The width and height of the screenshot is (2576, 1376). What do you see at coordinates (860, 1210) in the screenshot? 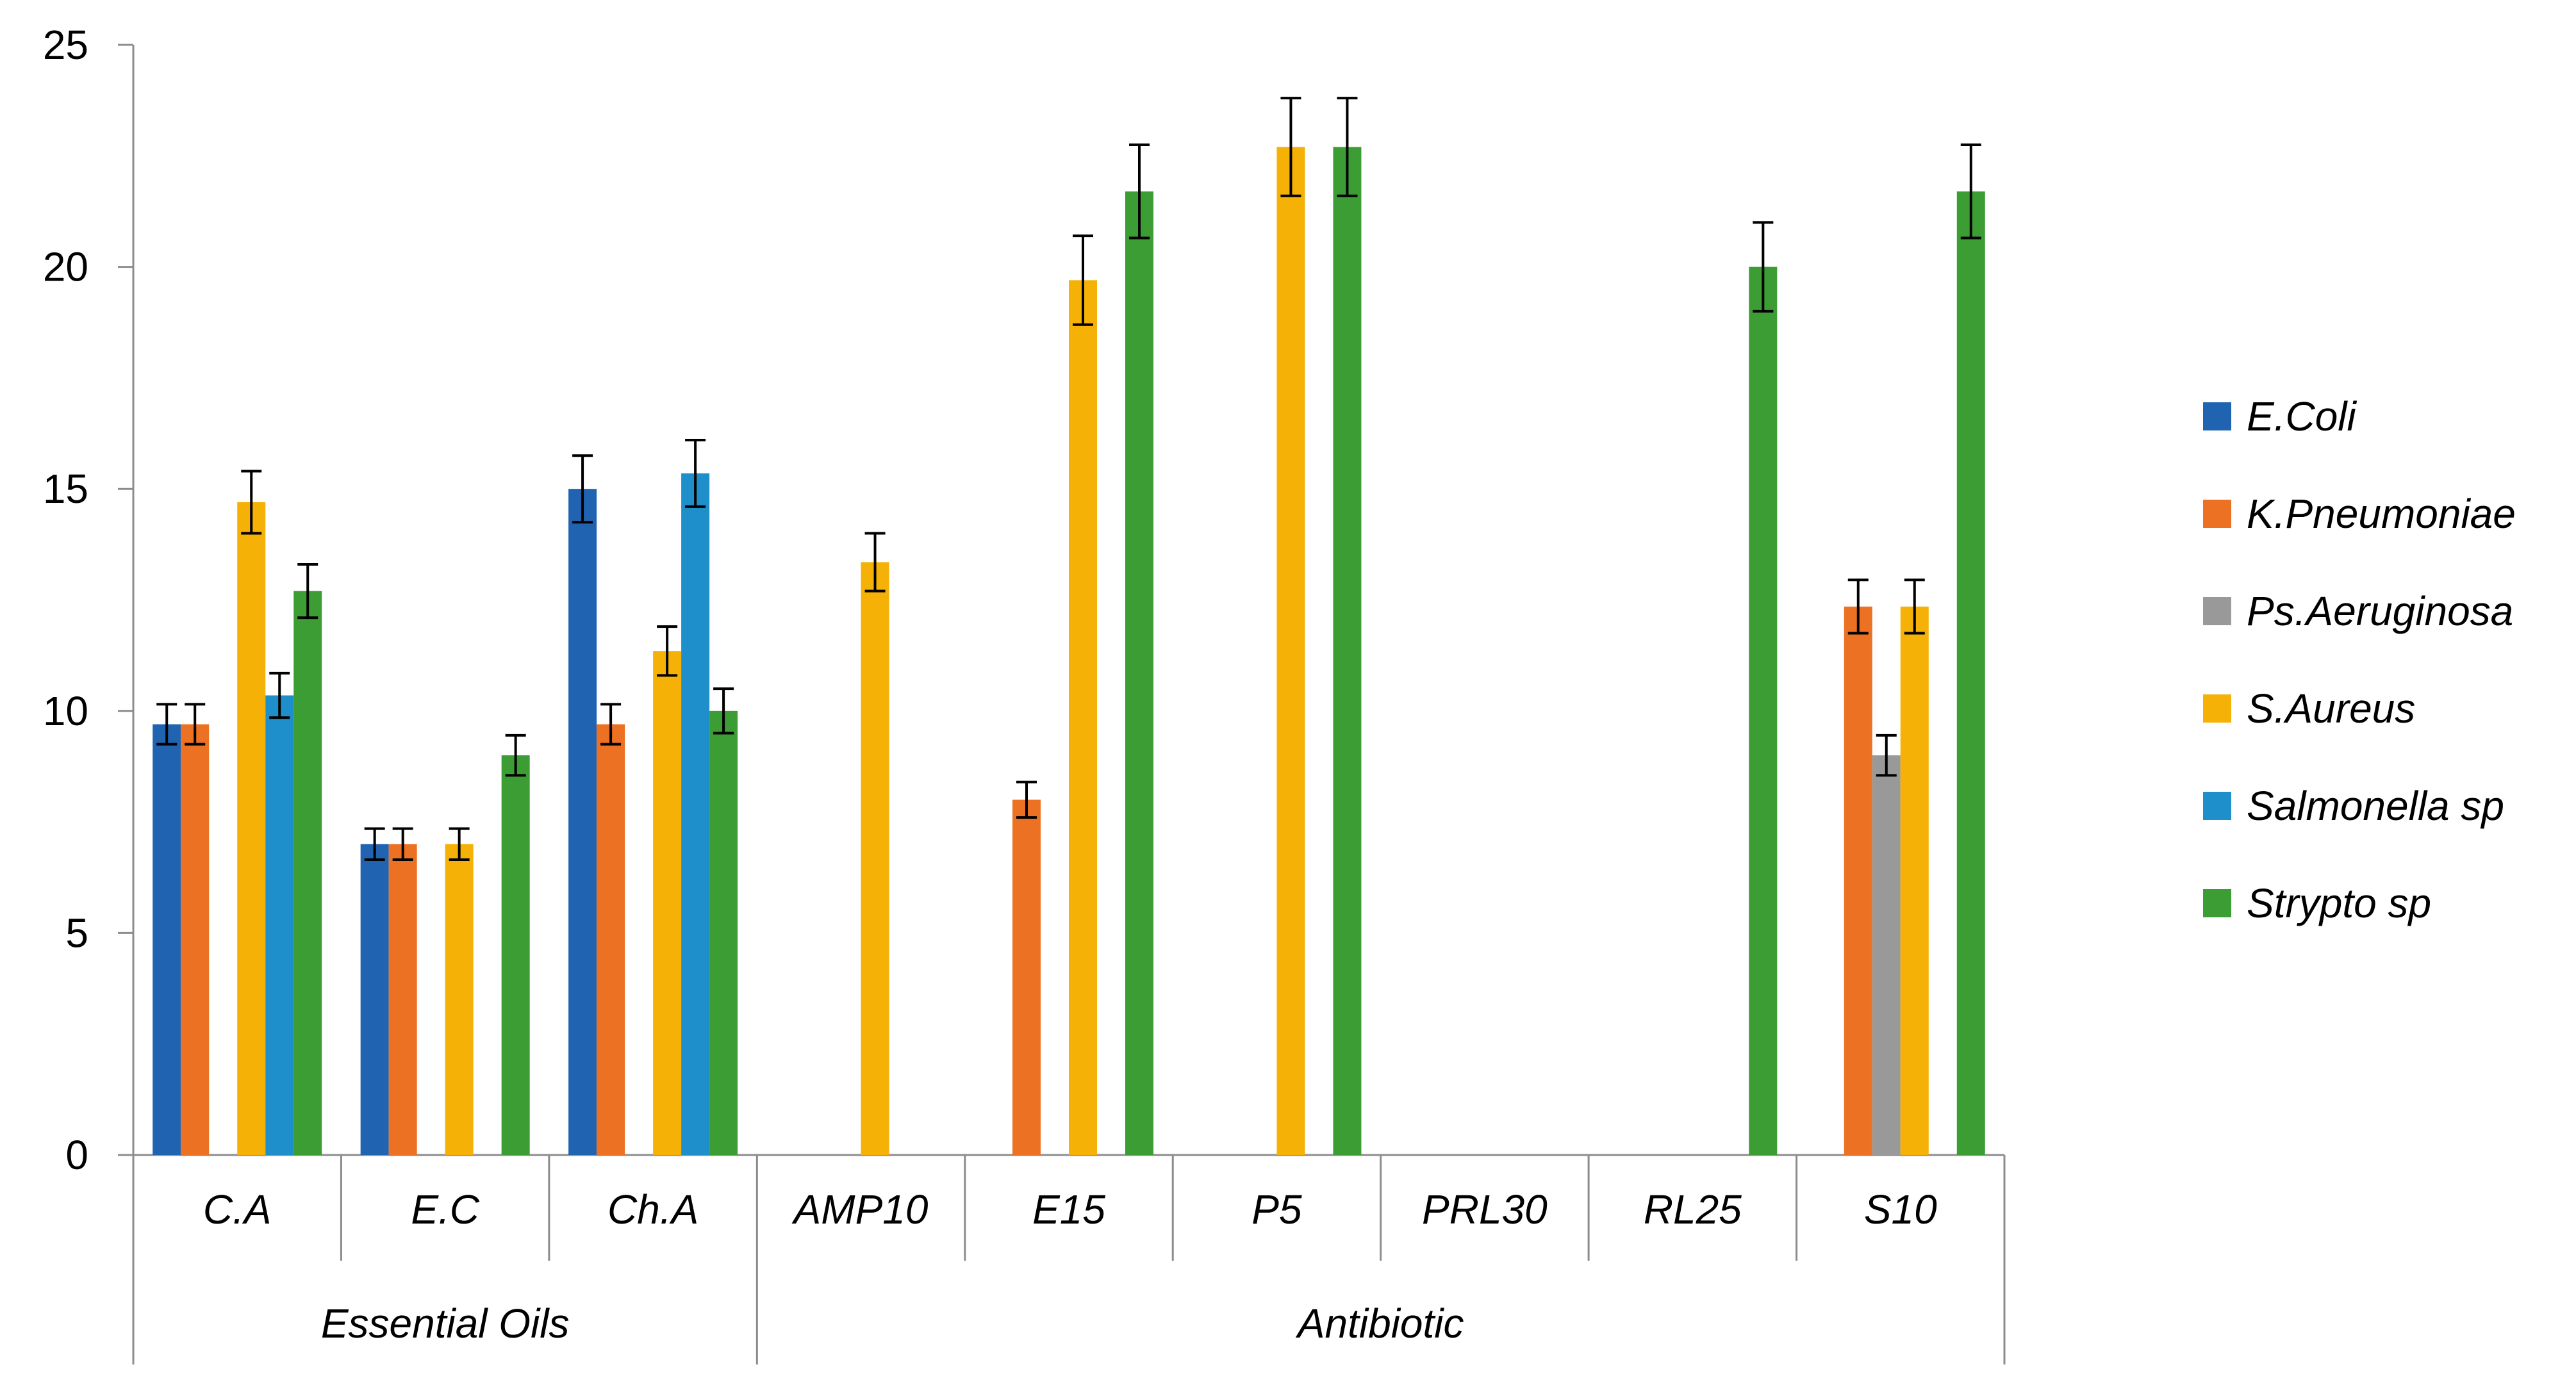
I see `x-tick-label: AMP10` at bounding box center [860, 1210].